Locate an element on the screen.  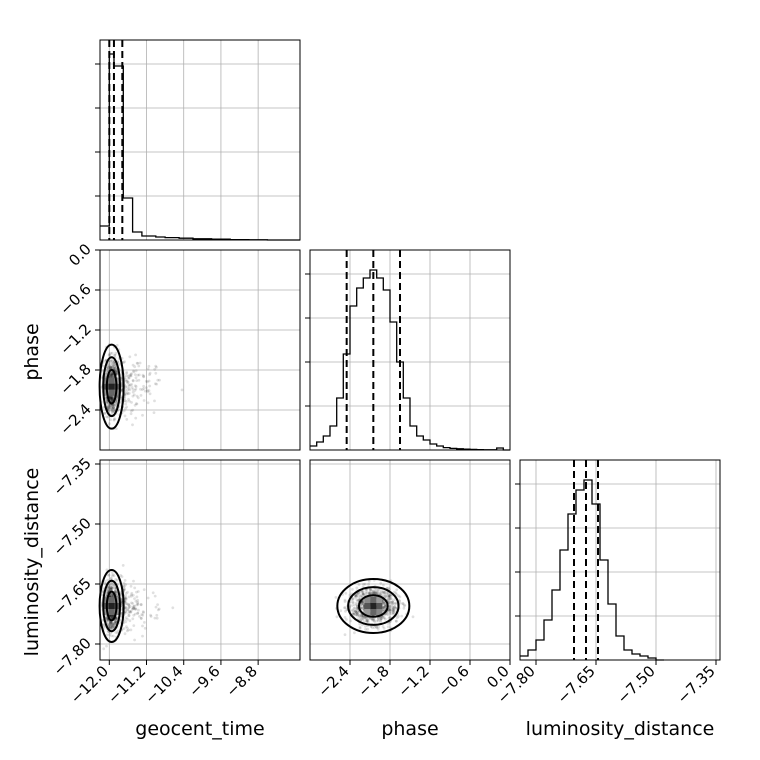
panel-hist-phase is located at coordinates (408, 350).